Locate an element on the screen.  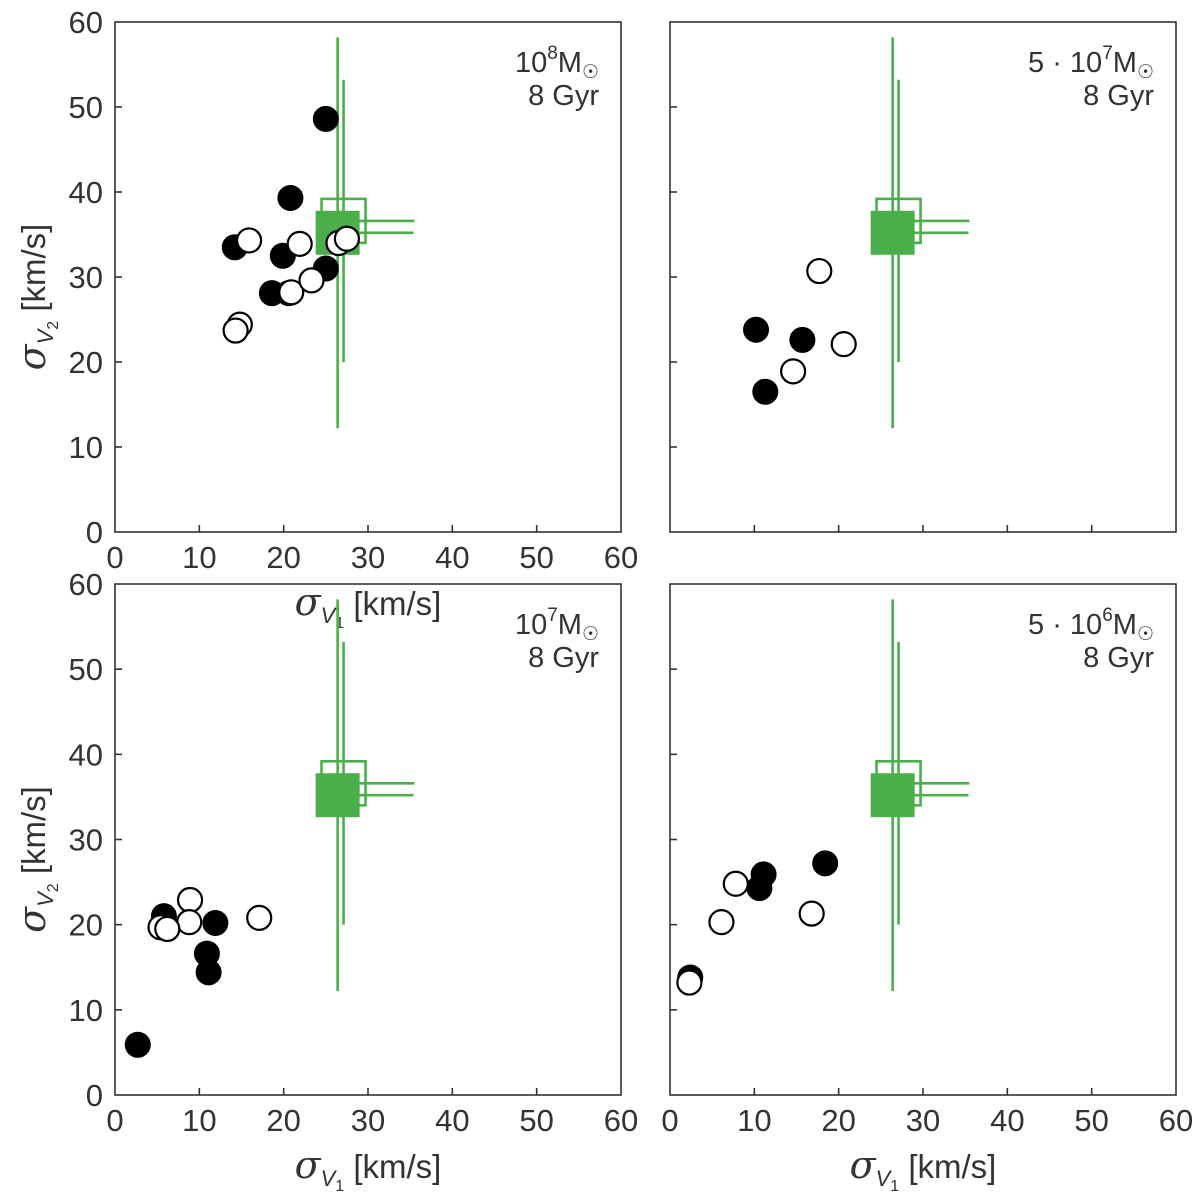
mass-annotation: 108M☉ is located at coordinates (557, 63).